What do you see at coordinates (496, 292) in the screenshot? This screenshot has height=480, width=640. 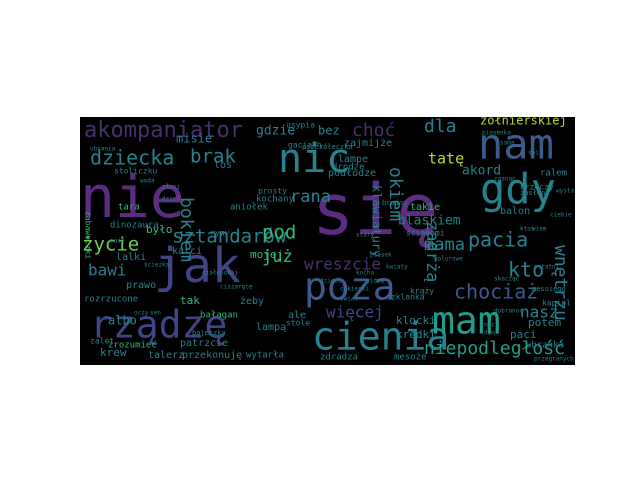 I see `word-14: chociaż` at bounding box center [496, 292].